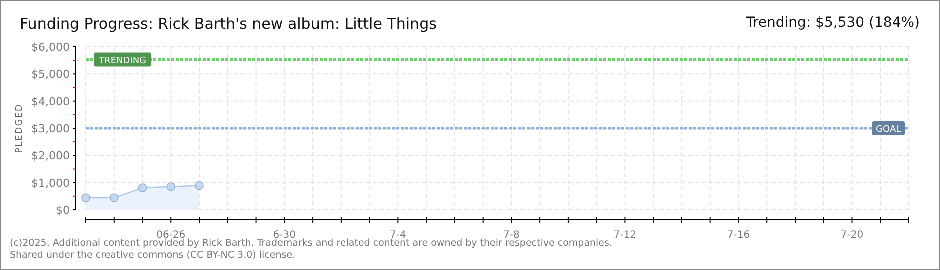  What do you see at coordinates (51, 47) in the screenshot?
I see `y-tick-label: $6,000` at bounding box center [51, 47].